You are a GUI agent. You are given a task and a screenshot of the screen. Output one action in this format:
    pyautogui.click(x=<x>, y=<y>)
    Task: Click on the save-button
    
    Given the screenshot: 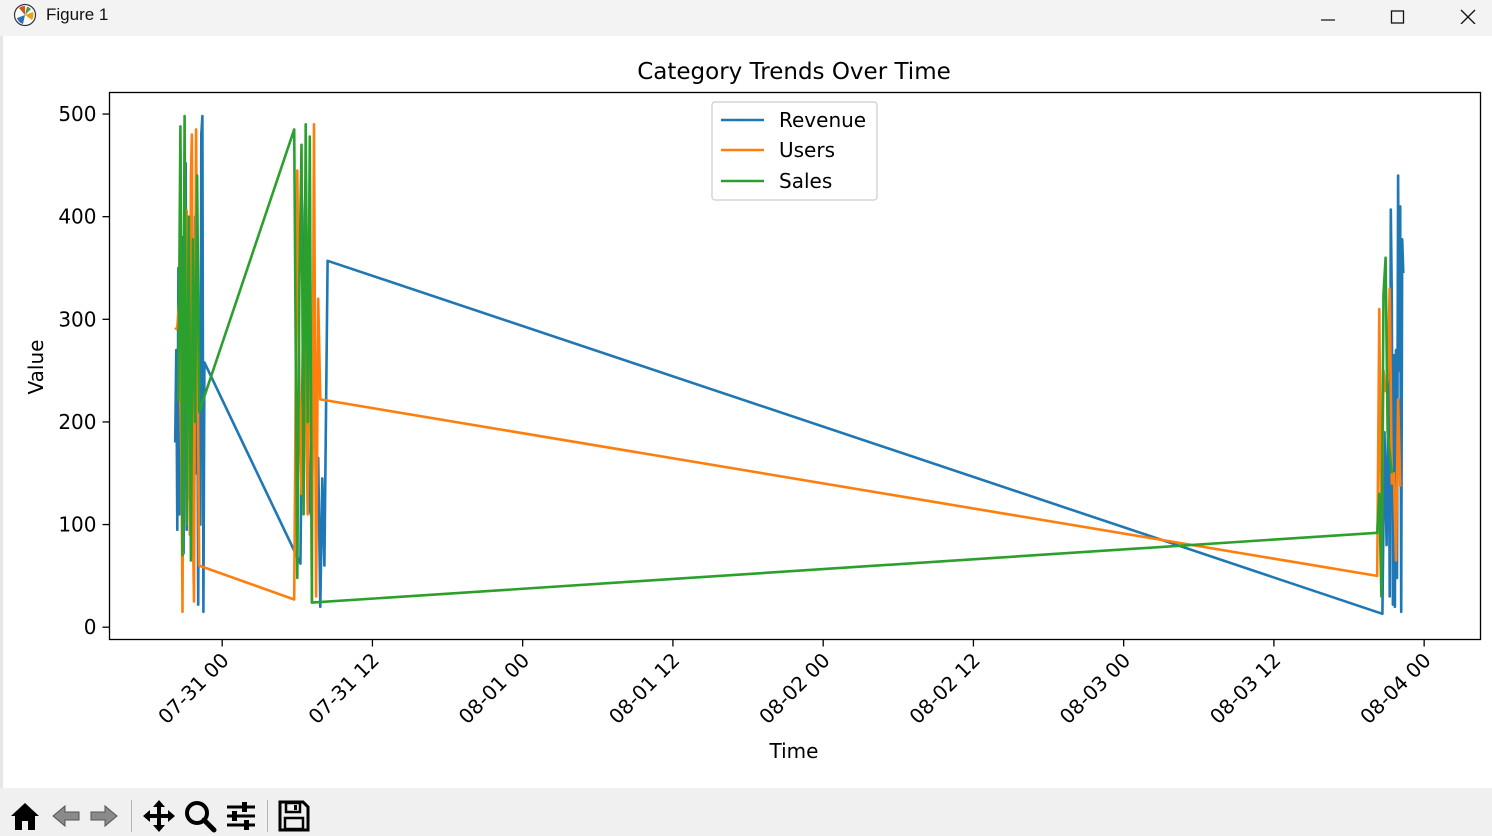 What is the action you would take?
    pyautogui.click(x=294, y=816)
    